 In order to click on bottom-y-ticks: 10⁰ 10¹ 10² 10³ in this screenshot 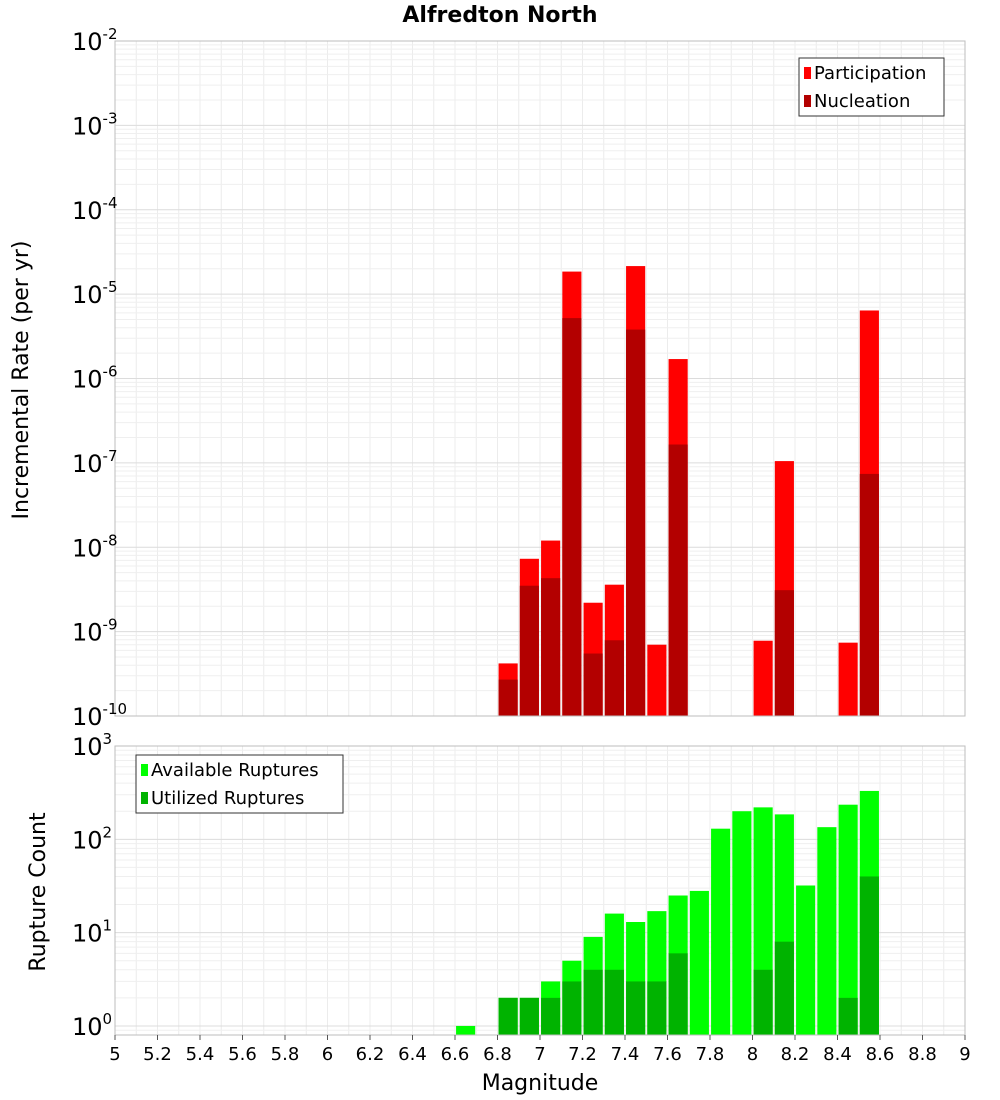, I will do `click(92, 885)`.